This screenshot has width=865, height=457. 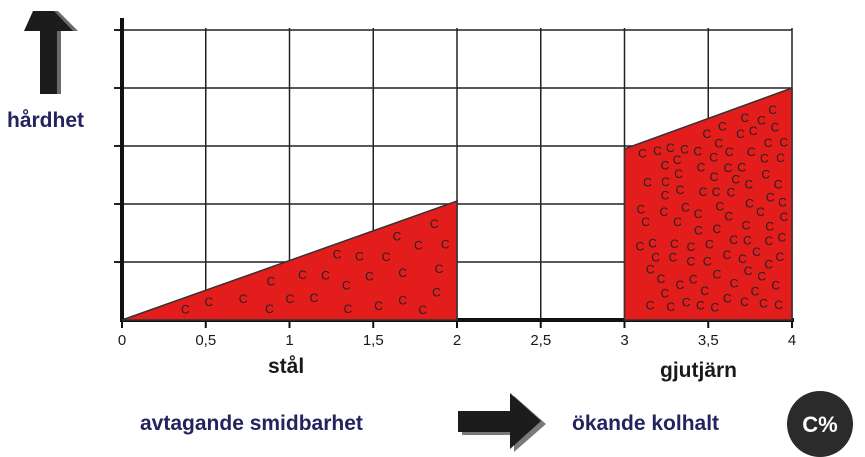 I want to click on cast-iron-area, so click(x=708, y=203).